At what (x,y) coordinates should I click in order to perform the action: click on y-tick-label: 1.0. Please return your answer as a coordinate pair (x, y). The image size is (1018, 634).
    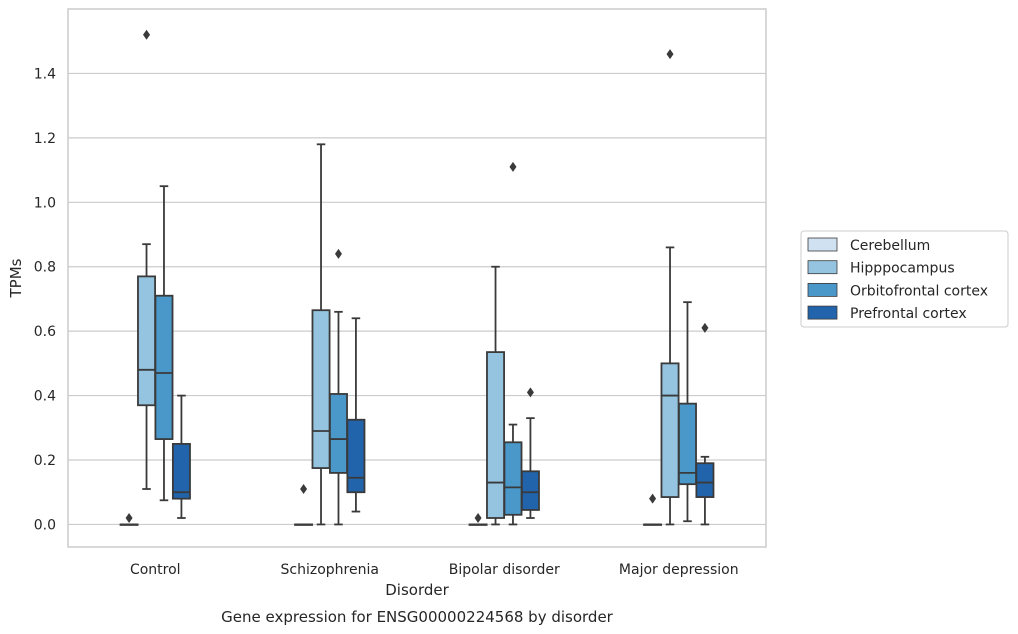
    Looking at the image, I should click on (45, 203).